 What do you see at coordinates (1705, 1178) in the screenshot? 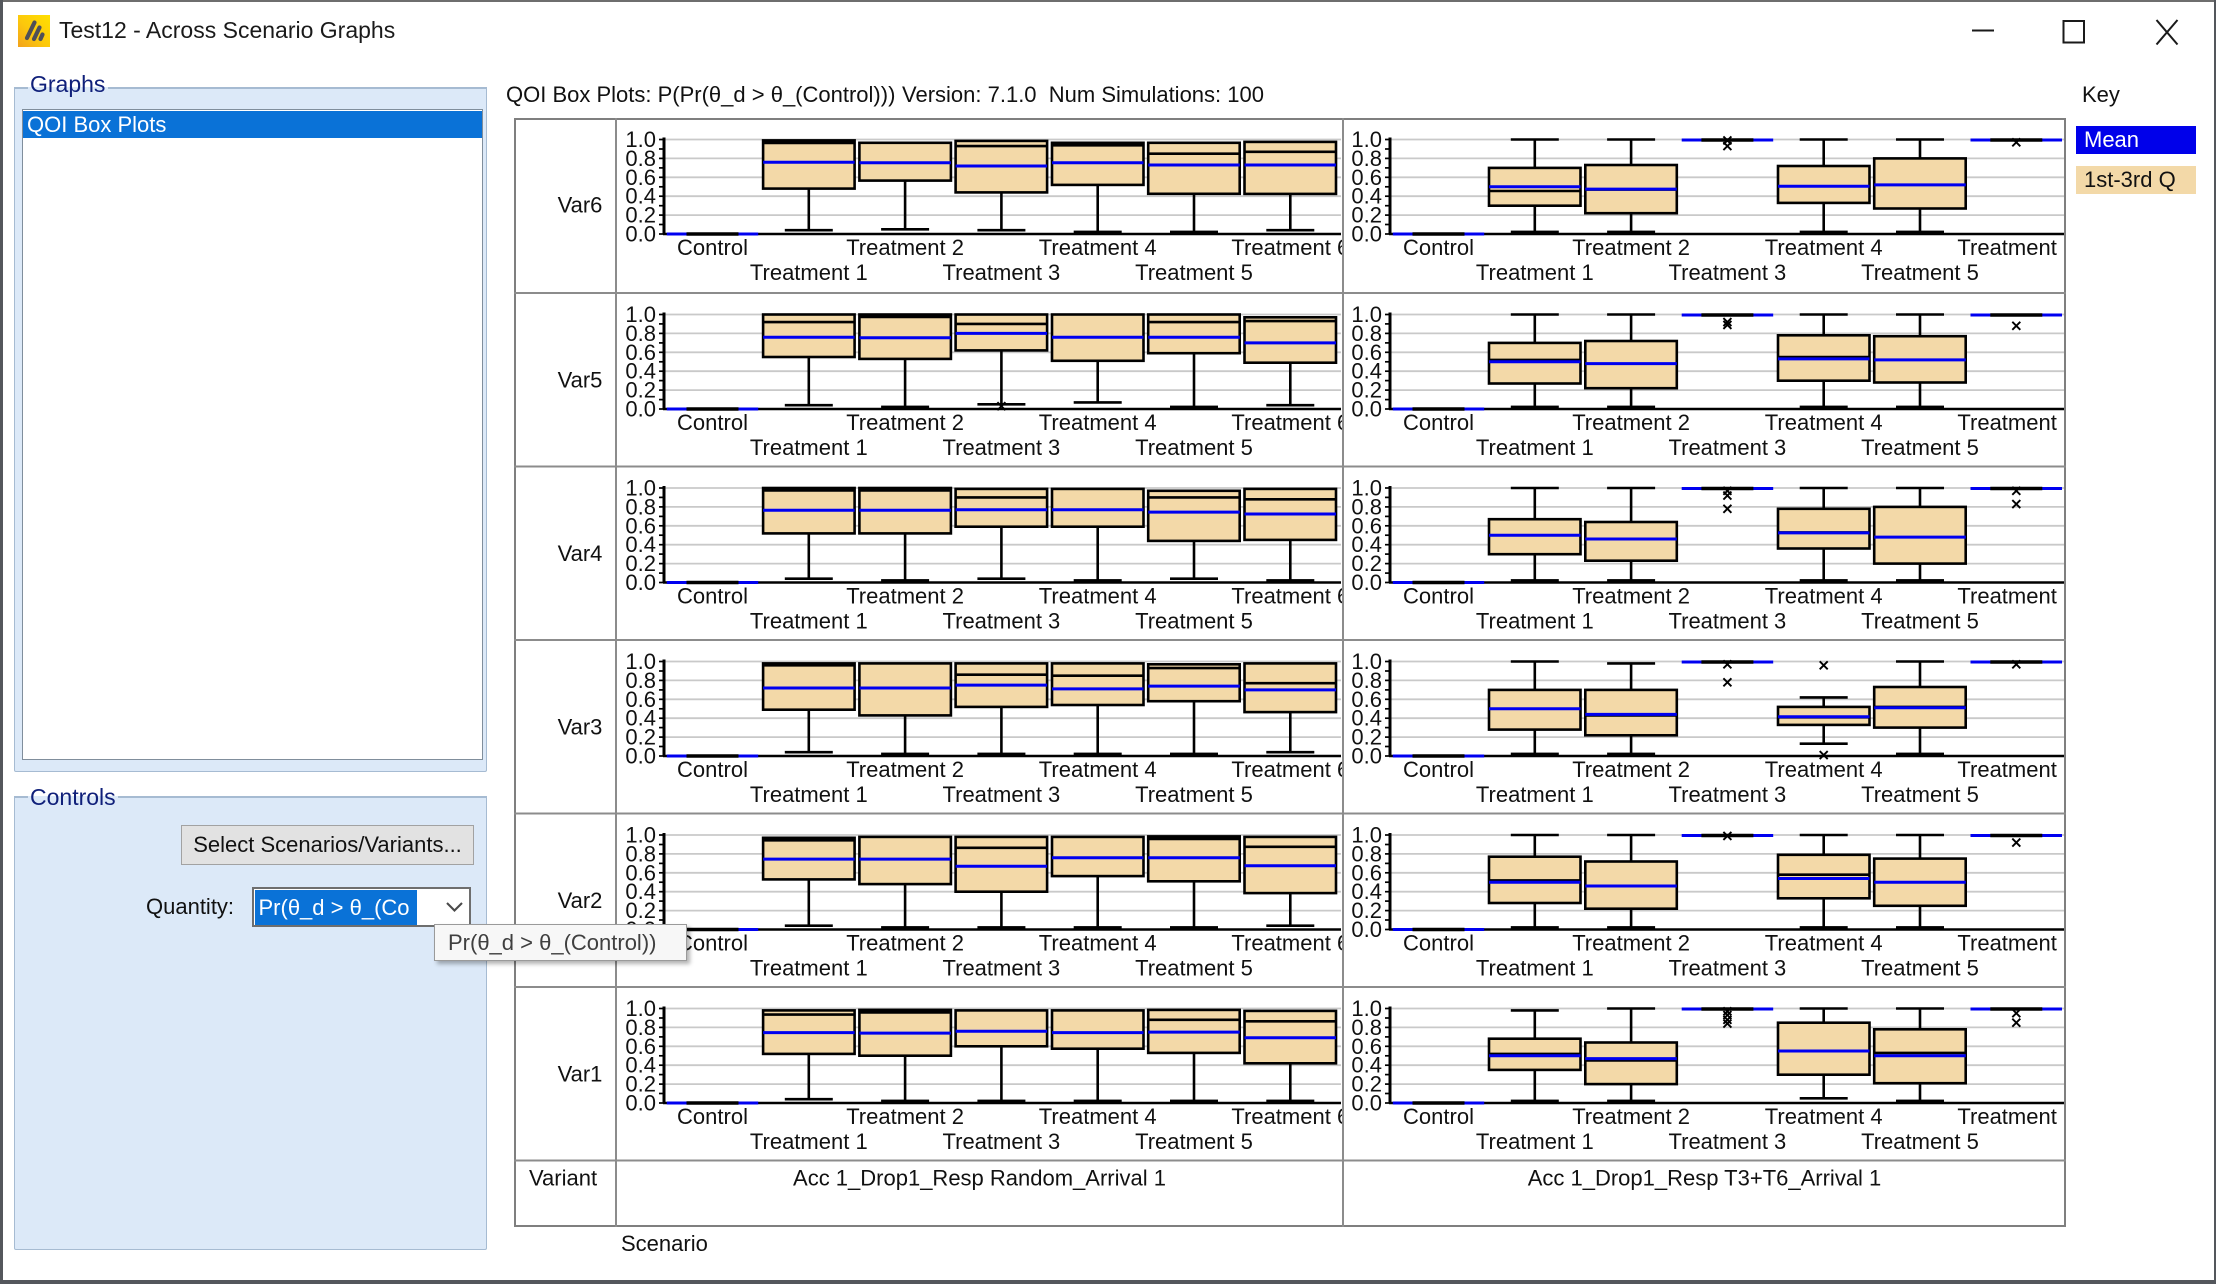
I see `svg-text:Acc 1_Drop1_Resp T3+T6_Arrival: Acc 1_Drop1_Resp T3+T6_Arrival 1` at bounding box center [1705, 1178].